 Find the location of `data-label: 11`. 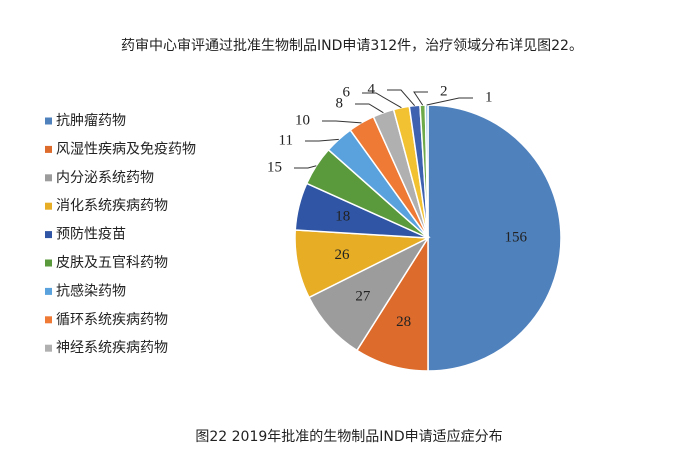

data-label: 11 is located at coordinates (286, 140).